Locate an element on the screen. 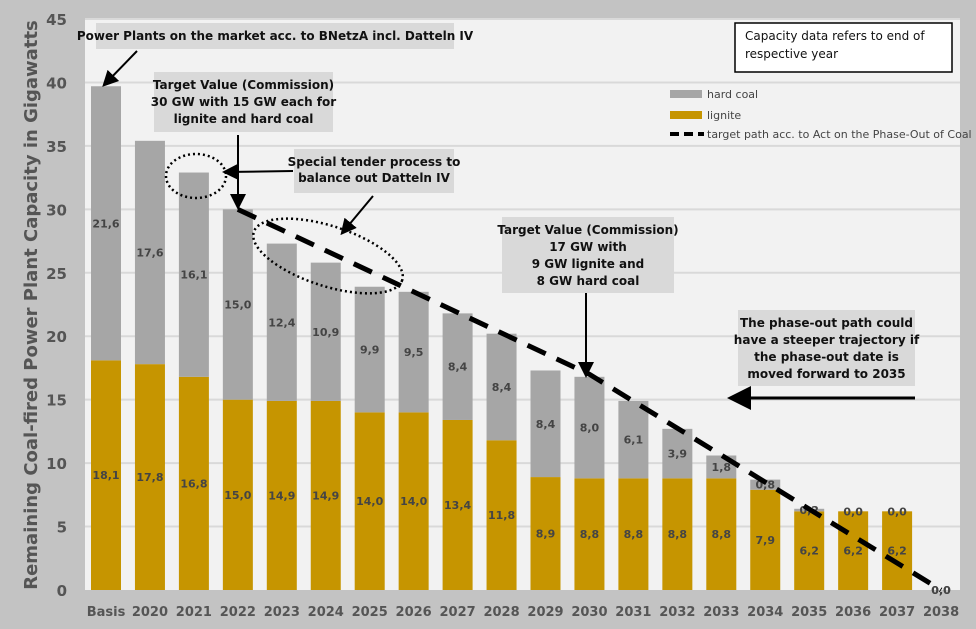 This screenshot has height=629, width=976. data-label-hard-coal: 9,9 is located at coordinates (370, 350).